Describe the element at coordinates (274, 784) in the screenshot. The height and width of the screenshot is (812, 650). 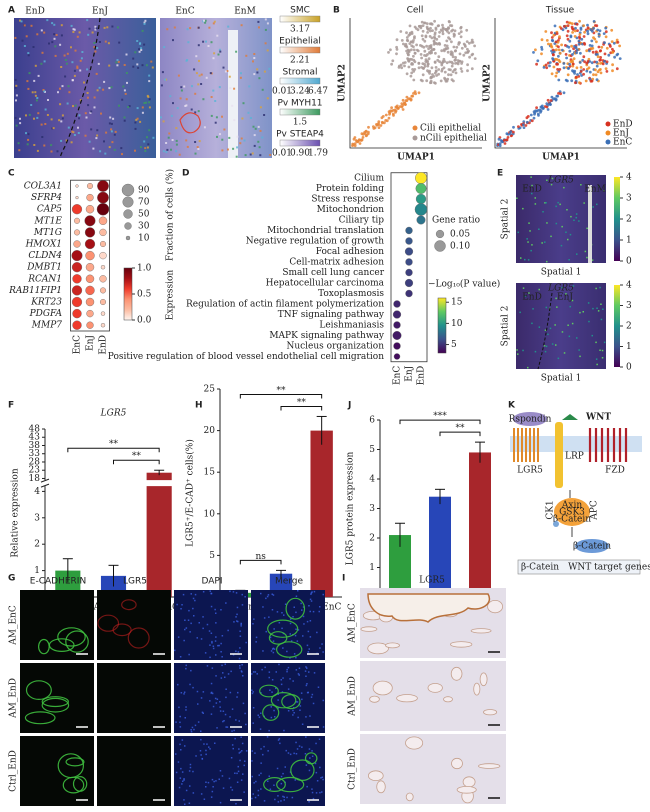
I see `gland-outline` at that location.